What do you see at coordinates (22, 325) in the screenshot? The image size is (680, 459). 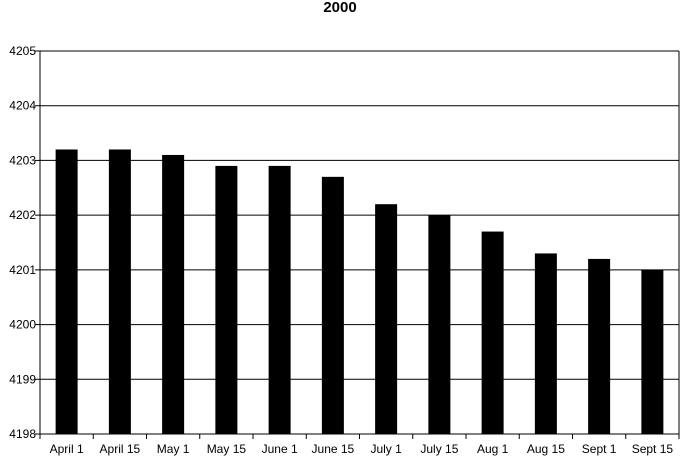 I see `y-tick-label: 4200` at bounding box center [22, 325].